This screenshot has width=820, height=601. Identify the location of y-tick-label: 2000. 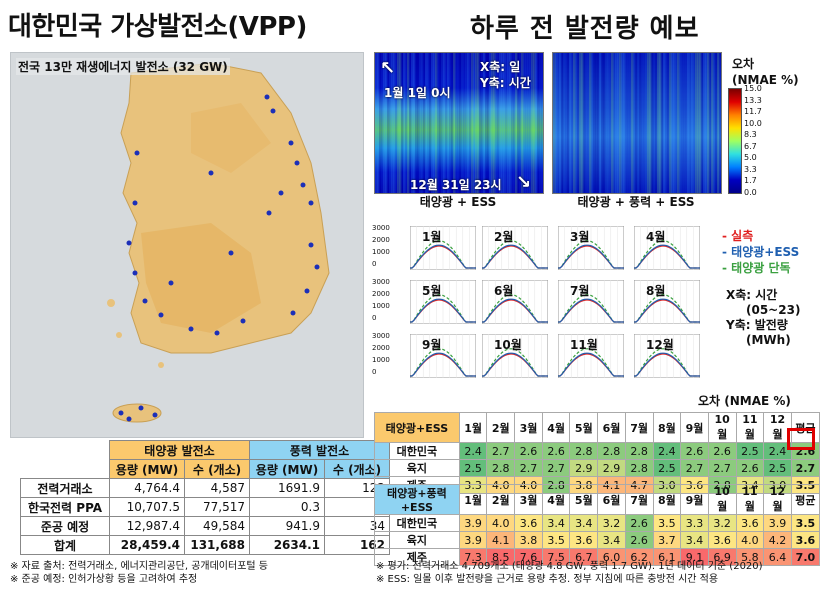
(381, 240).